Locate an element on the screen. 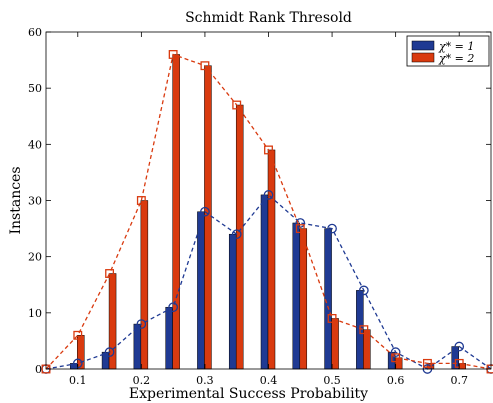 This screenshot has height=403, width=493. x-tick-label-4: 0.5 is located at coordinates (332, 380).